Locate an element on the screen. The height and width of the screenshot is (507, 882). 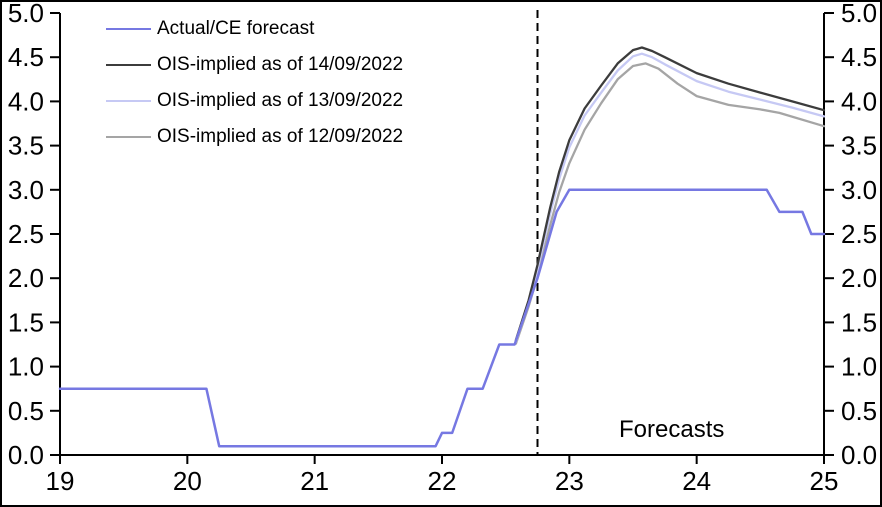
y-tick-label-left: 4.5 is located at coordinates (26, 57).